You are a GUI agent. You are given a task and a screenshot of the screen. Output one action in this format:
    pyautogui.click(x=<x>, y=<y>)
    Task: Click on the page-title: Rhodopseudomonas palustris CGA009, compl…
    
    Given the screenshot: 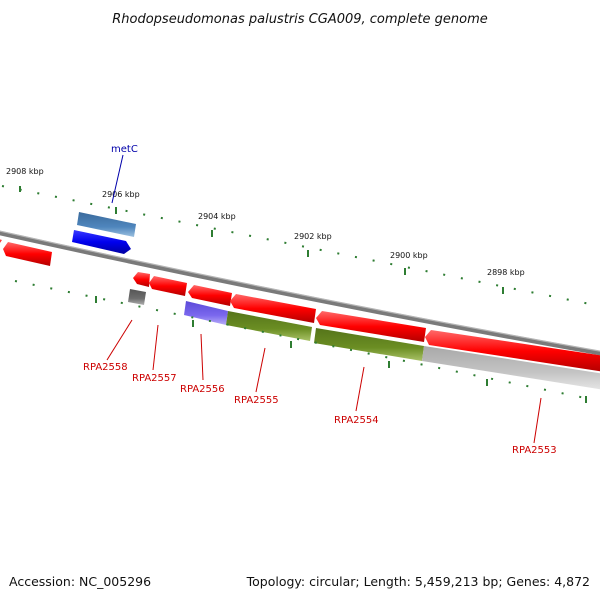 What is the action you would take?
    pyautogui.click(x=300, y=19)
    